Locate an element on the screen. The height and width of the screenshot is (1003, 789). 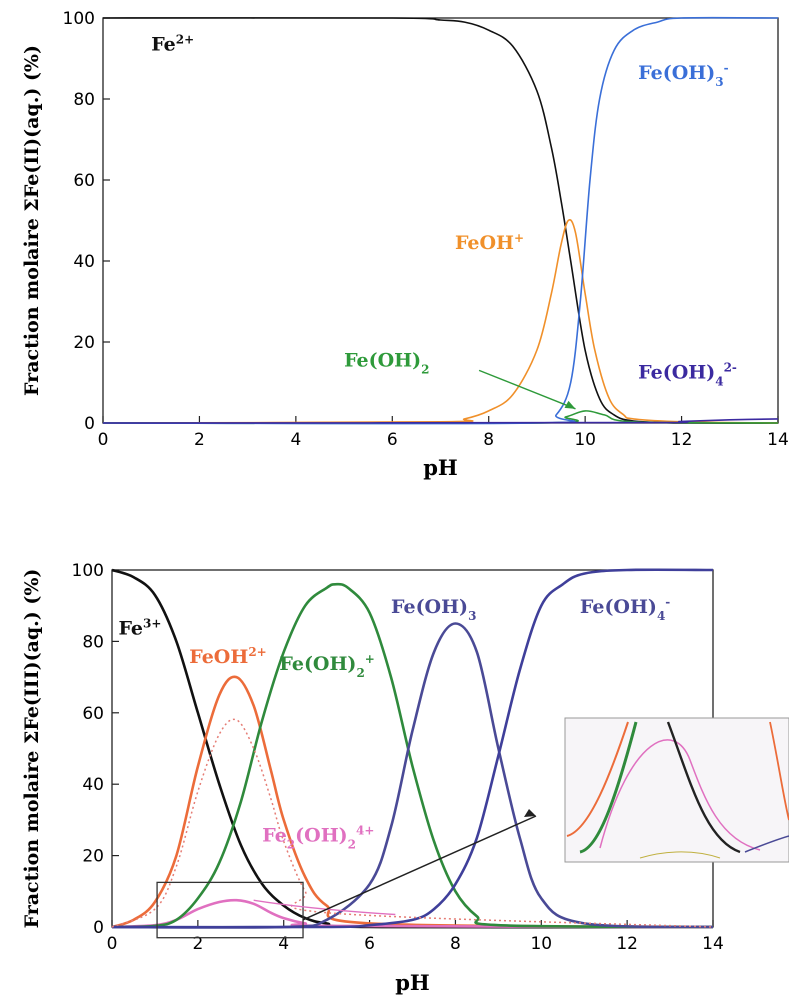
zoom-box is located at coordinates (230, 910).